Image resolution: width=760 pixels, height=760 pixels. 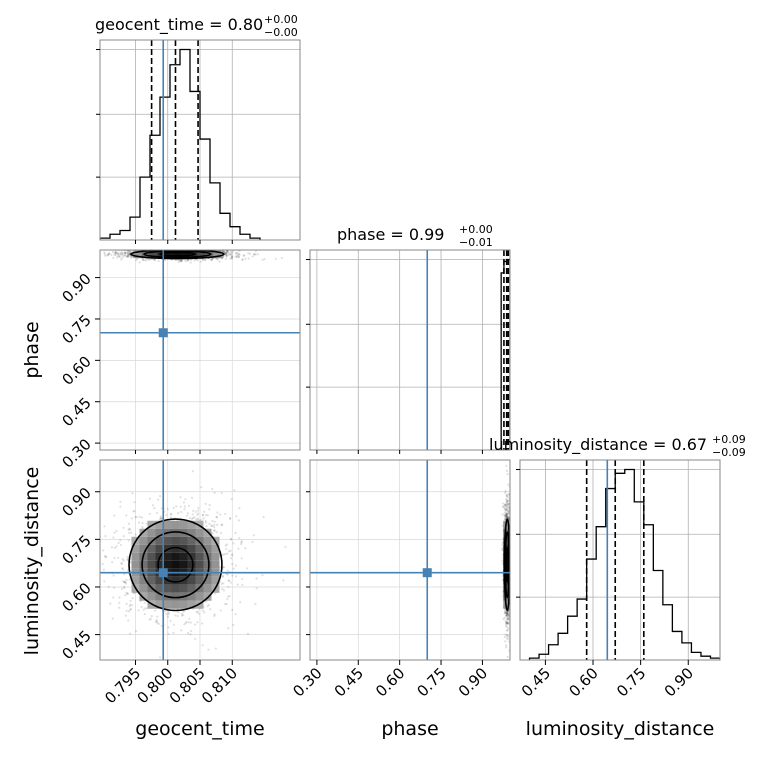 What do you see at coordinates (631, 682) in the screenshot?
I see `xtick-label-luminosity-distance: 0.75` at bounding box center [631, 682].